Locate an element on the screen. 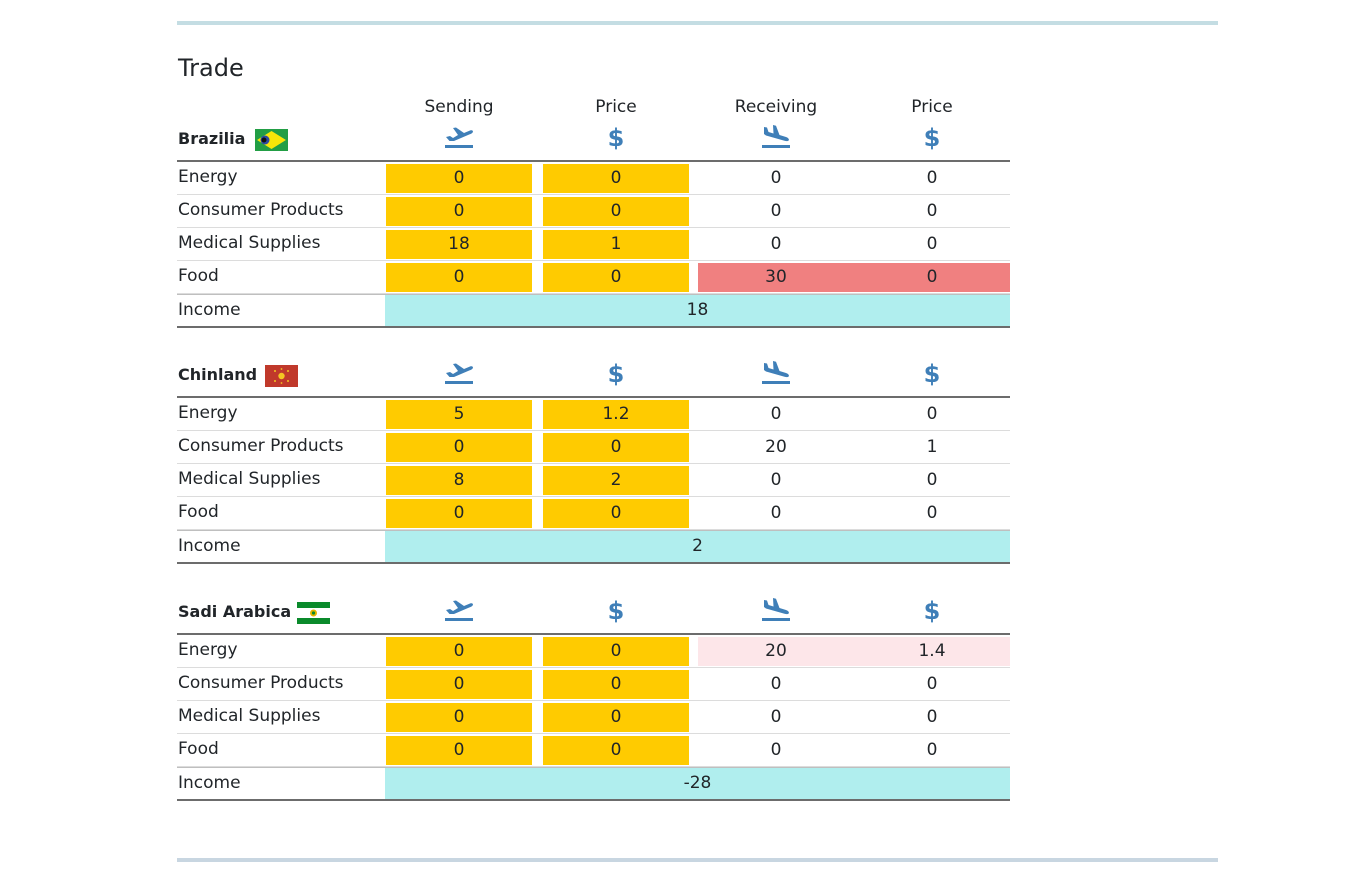 This screenshot has height=885, width=1351. china-flag-icon is located at coordinates (281, 376).